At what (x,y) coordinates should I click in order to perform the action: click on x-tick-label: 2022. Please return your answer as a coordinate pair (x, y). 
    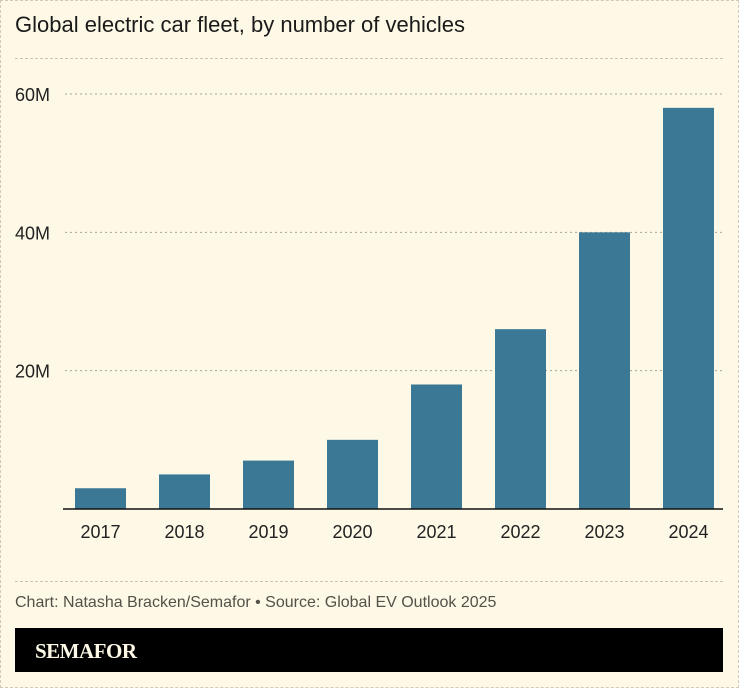
    Looking at the image, I should click on (520, 532).